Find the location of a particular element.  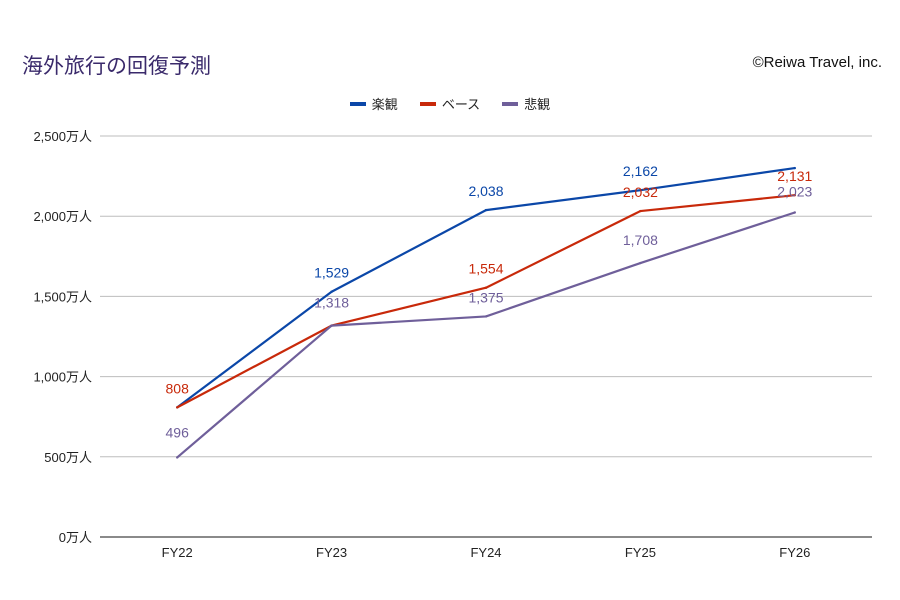

data-label: 1,529 is located at coordinates (331, 273).